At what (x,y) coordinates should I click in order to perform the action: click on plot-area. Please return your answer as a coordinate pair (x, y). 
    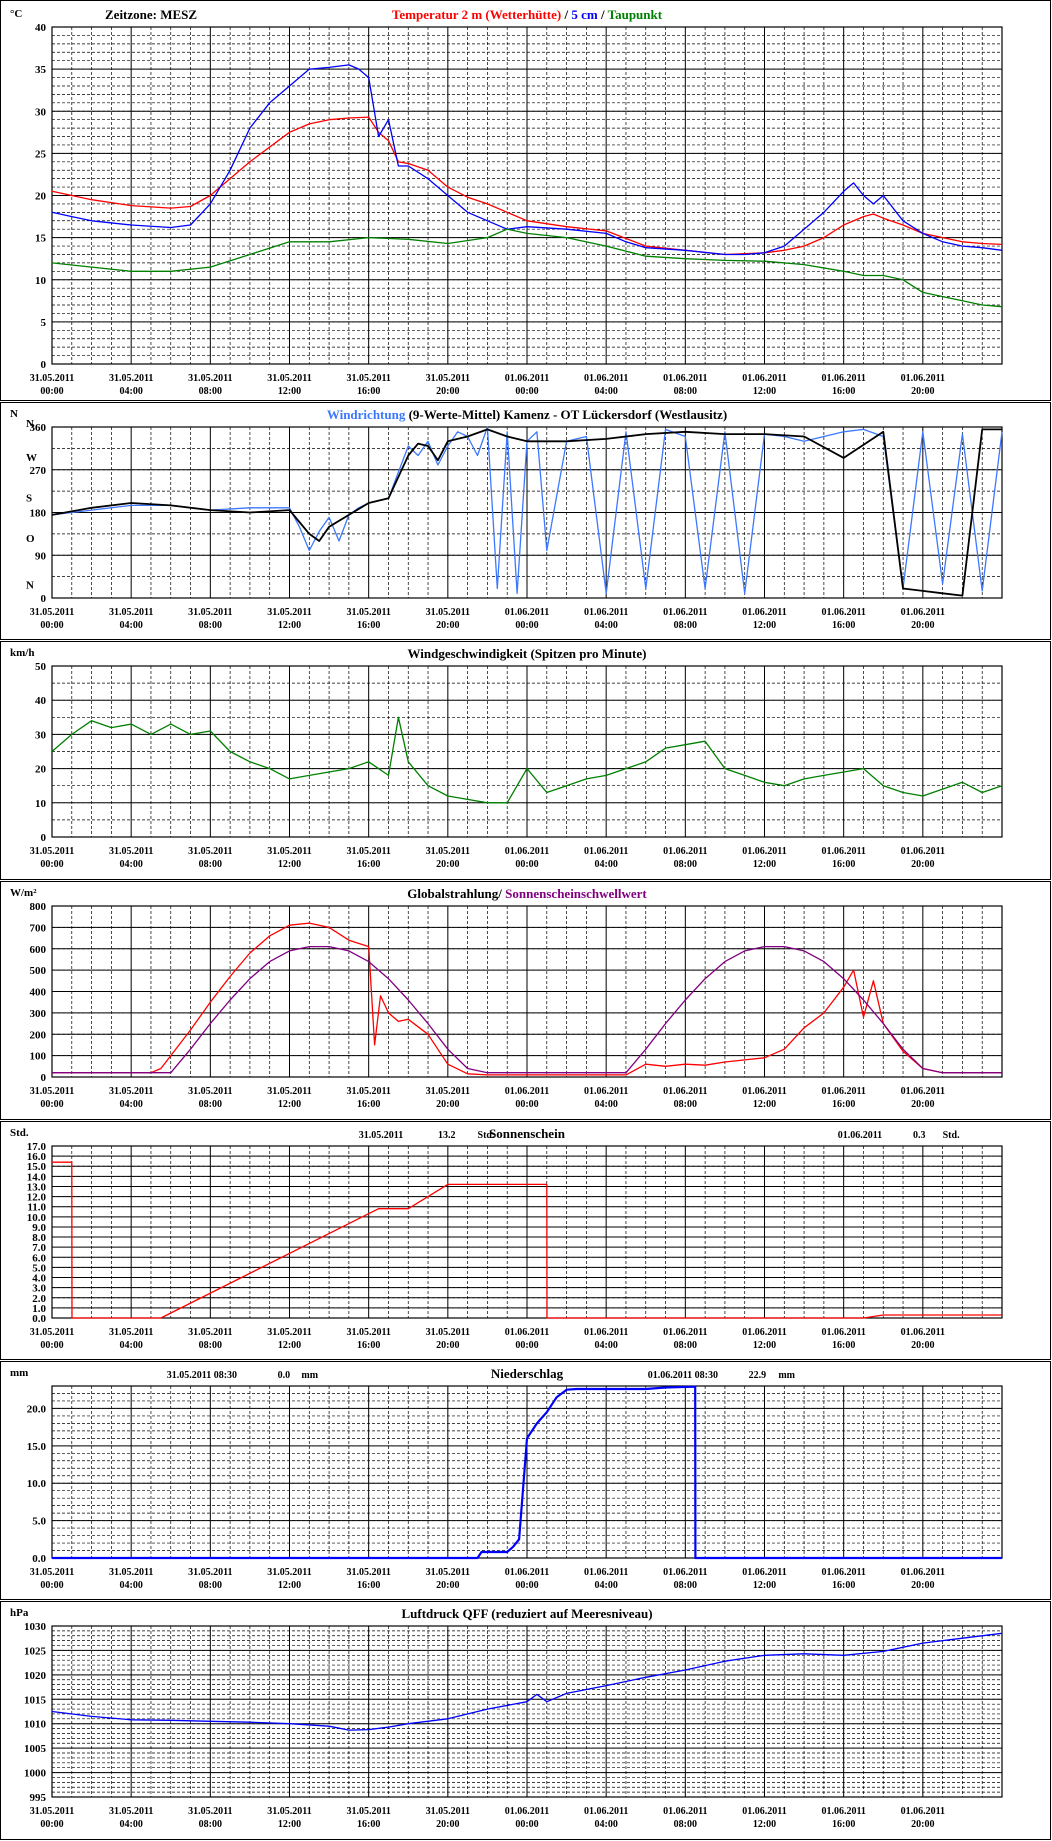
    Looking at the image, I should click on (527, 1472).